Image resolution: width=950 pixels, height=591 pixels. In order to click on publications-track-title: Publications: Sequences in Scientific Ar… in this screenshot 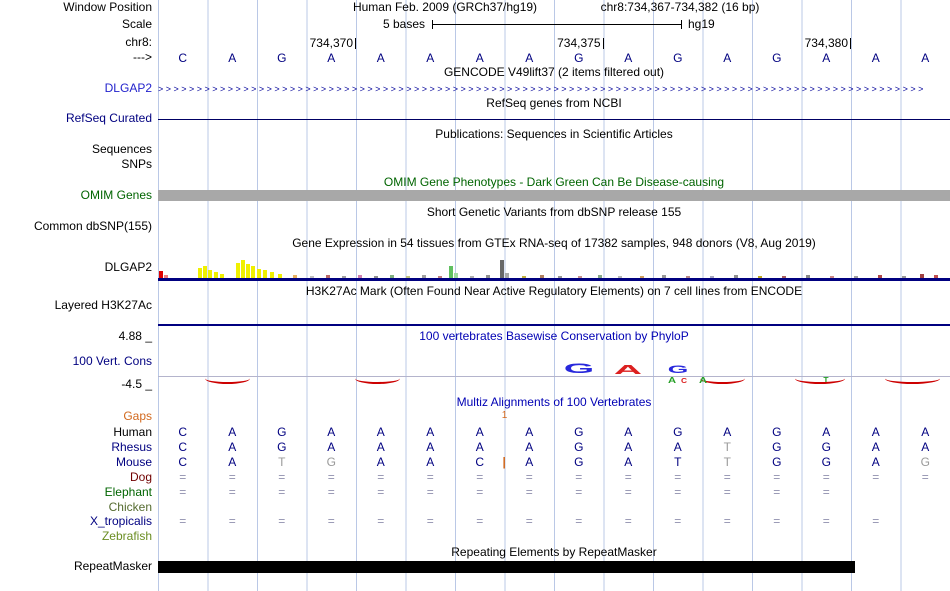, I will do `click(554, 134)`.